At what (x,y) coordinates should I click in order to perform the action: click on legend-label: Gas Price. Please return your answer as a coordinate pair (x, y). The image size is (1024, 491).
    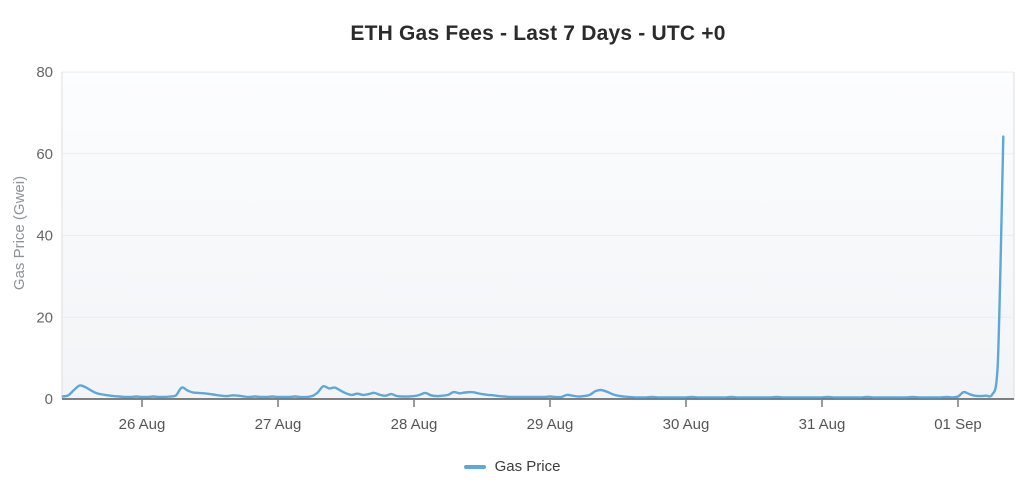
    Looking at the image, I should click on (527, 466).